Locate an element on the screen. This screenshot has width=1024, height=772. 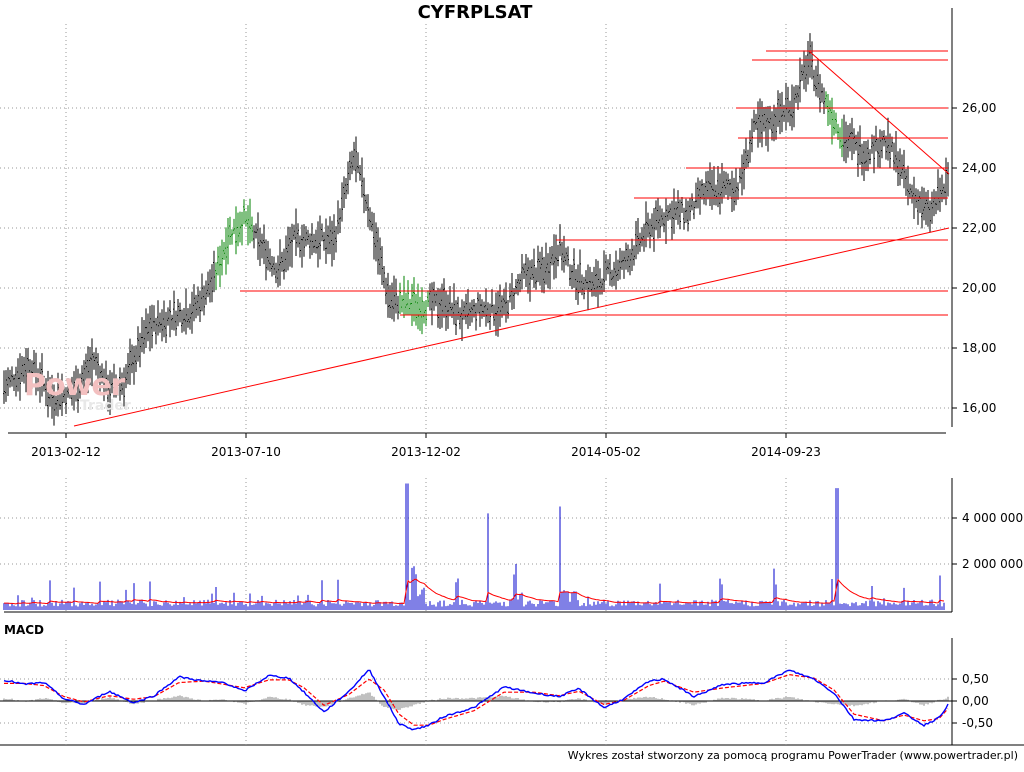
price-tick-label: 18,00 is located at coordinates (979, 348).